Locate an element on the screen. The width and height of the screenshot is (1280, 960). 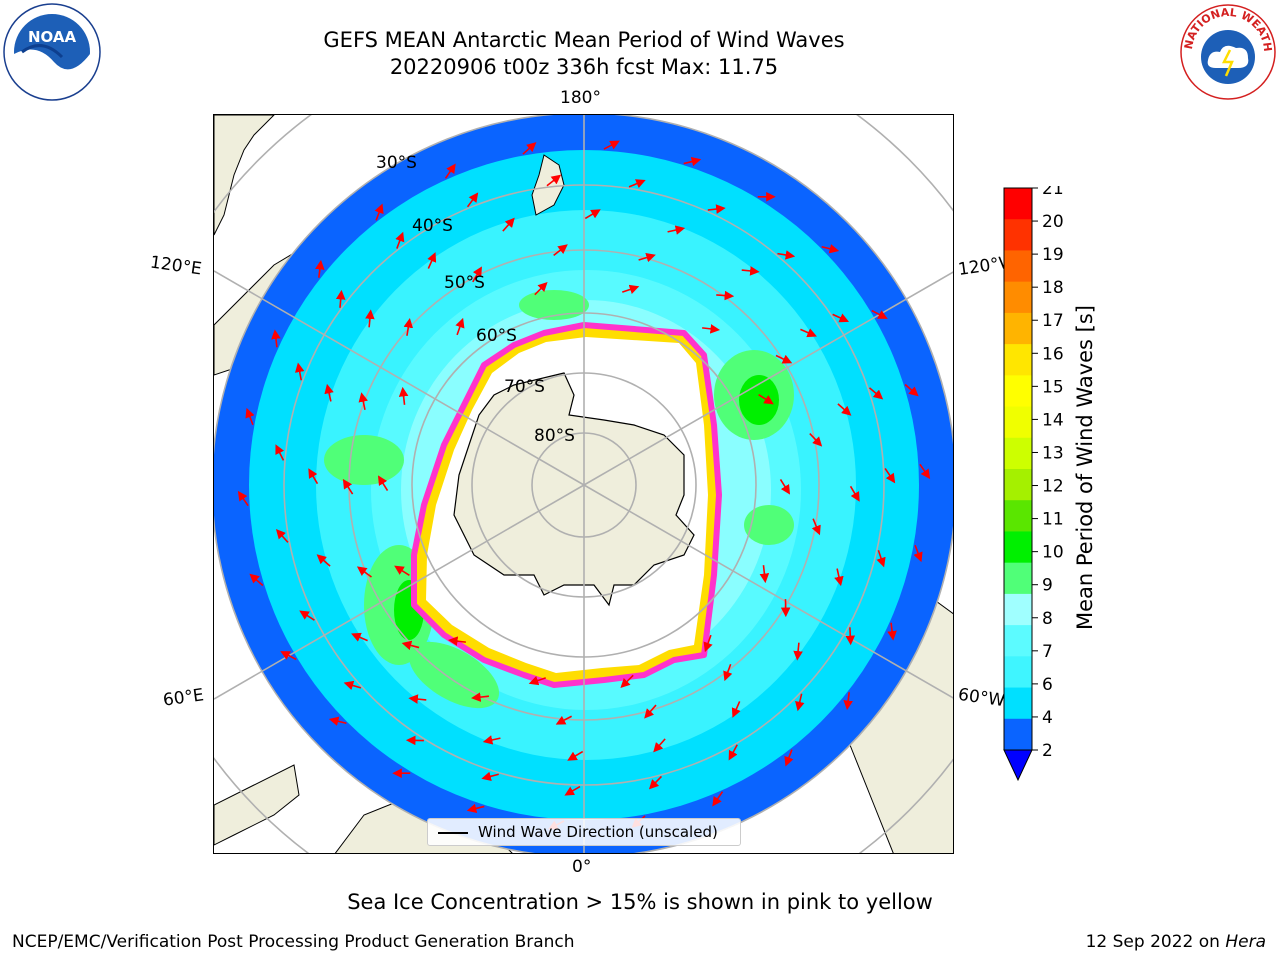
colorbar: 21 20 19 18 17 16 15 14 13 12 11 10 9 8 7 6 4 2 is located at coordinates (1070, 482).